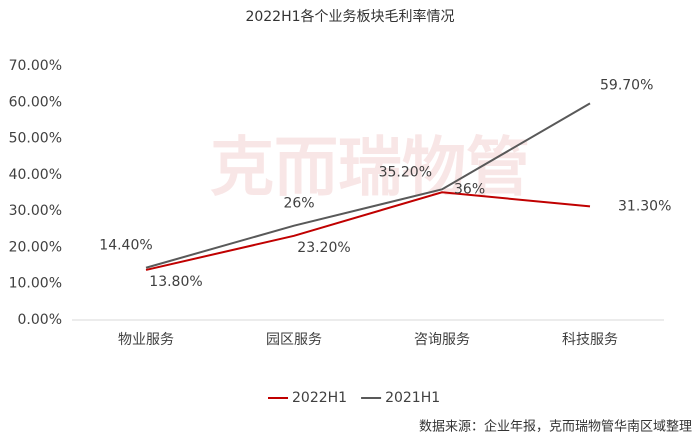  Describe the element at coordinates (323, 248) in the screenshot. I see `data-label: 23.20%` at that location.